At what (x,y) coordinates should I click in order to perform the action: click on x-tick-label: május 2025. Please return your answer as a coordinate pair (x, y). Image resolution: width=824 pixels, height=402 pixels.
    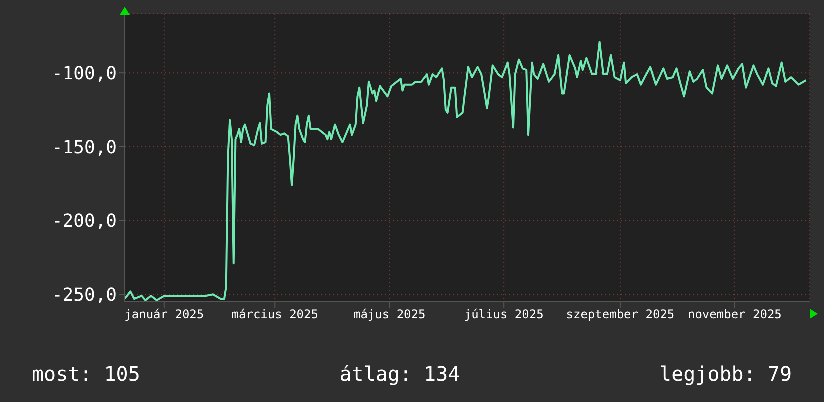
    Looking at the image, I should click on (389, 315).